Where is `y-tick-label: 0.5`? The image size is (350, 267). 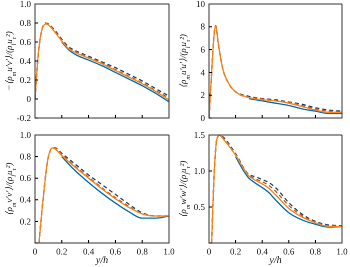 y-tick-label: 0.5 is located at coordinates (200, 207).